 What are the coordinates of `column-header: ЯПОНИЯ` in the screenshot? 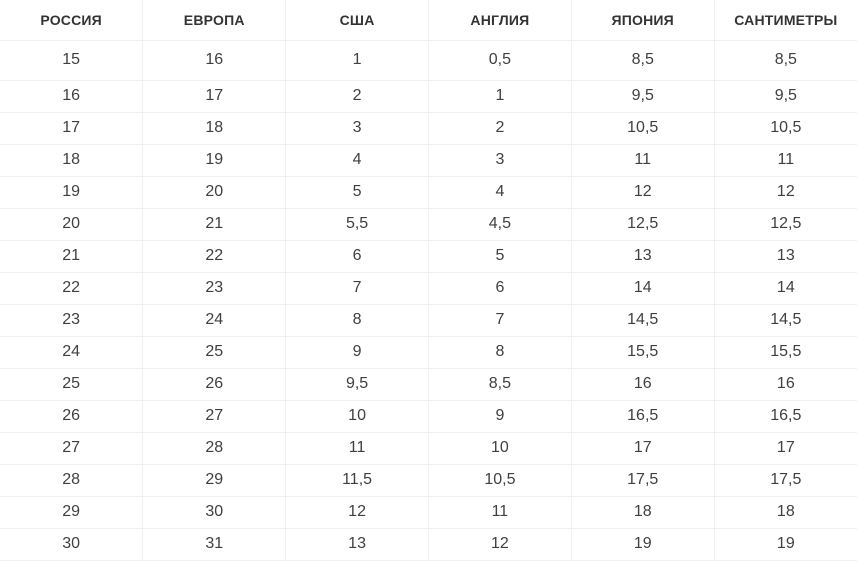 It's located at (643, 20).